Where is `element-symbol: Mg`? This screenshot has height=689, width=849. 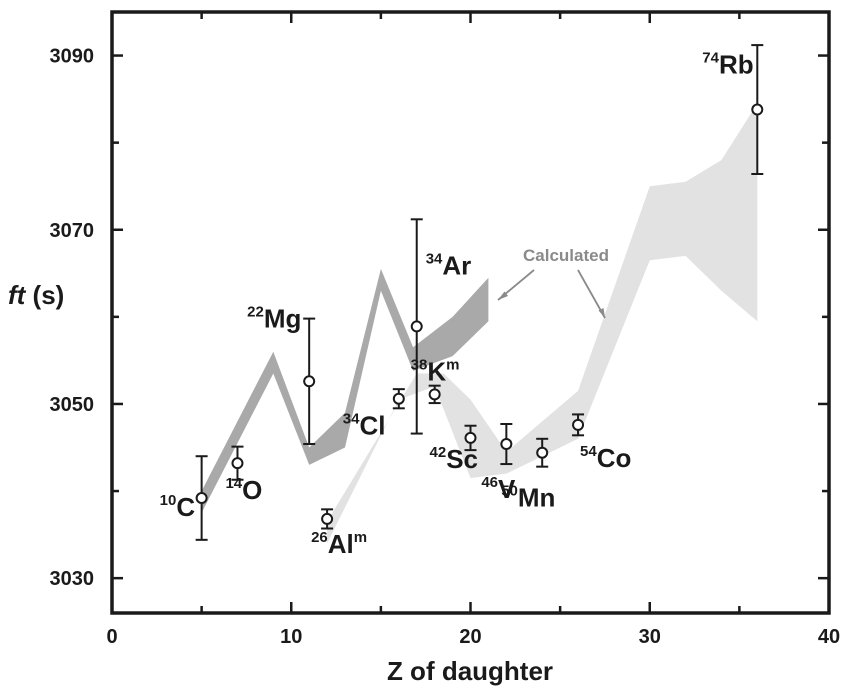 element-symbol: Mg is located at coordinates (283, 318).